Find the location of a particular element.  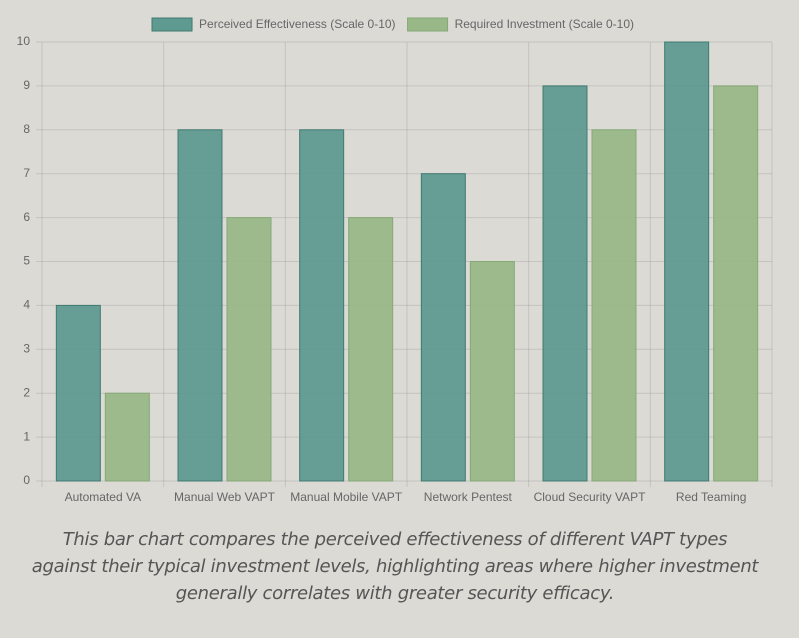

y-tick-label: 5 is located at coordinates (26, 261).